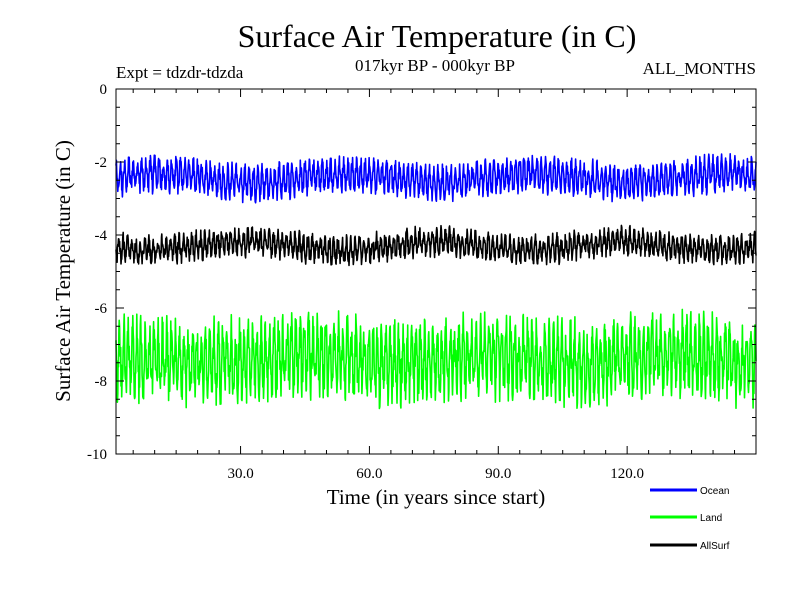 The height and width of the screenshot is (600, 800). I want to click on x-tick-label: 30.0, so click(240, 474).